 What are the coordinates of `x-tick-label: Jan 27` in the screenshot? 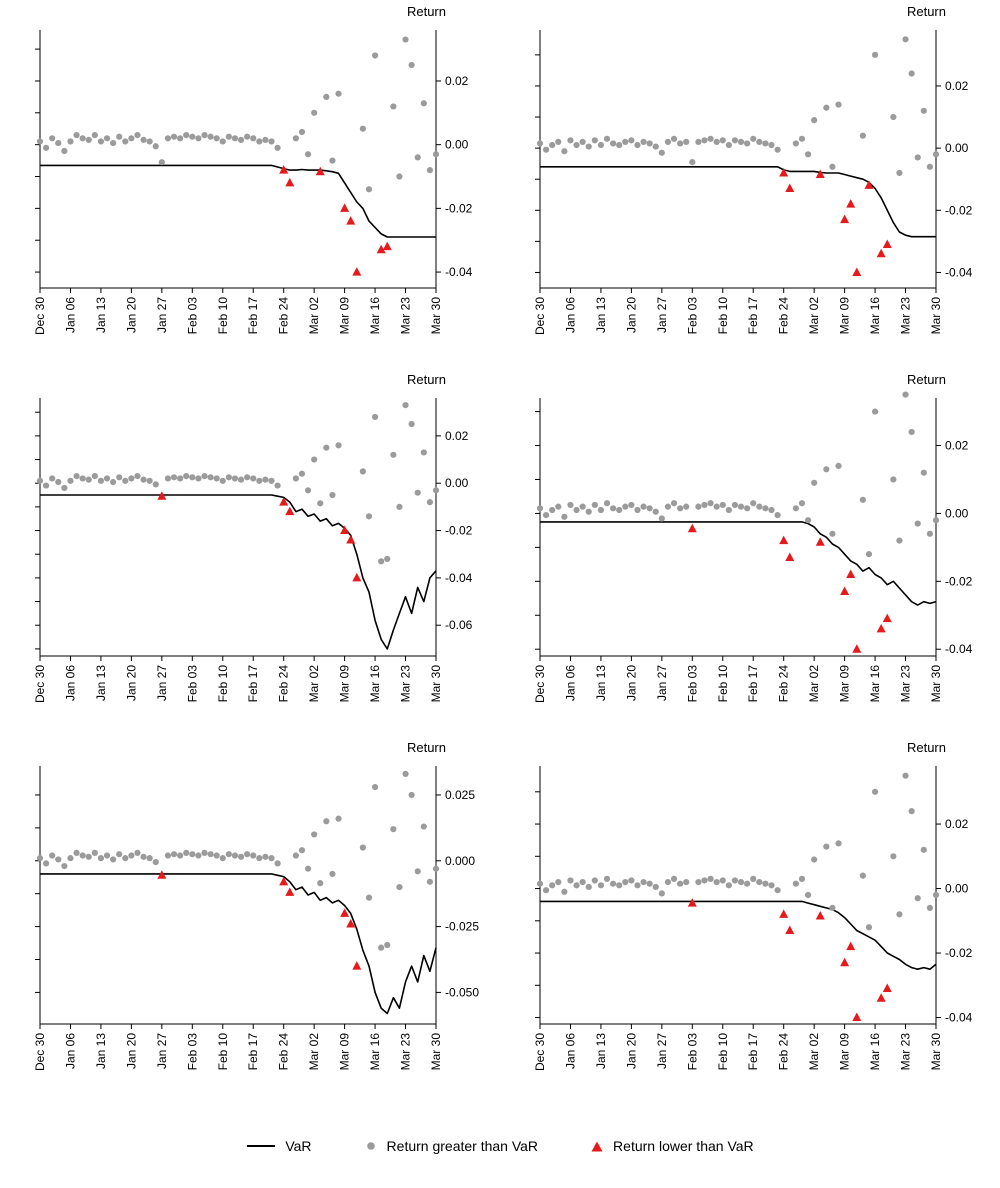 It's located at (162, 683).